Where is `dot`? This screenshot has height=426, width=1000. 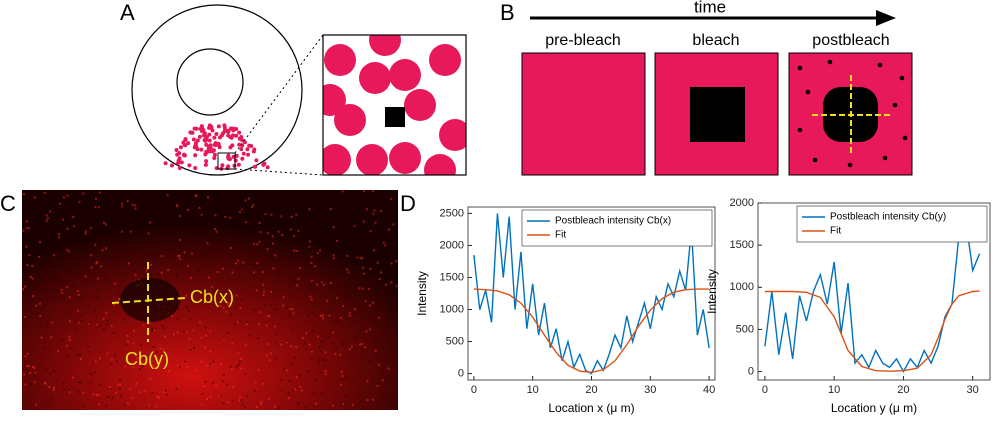 dot is located at coordinates (800, 130).